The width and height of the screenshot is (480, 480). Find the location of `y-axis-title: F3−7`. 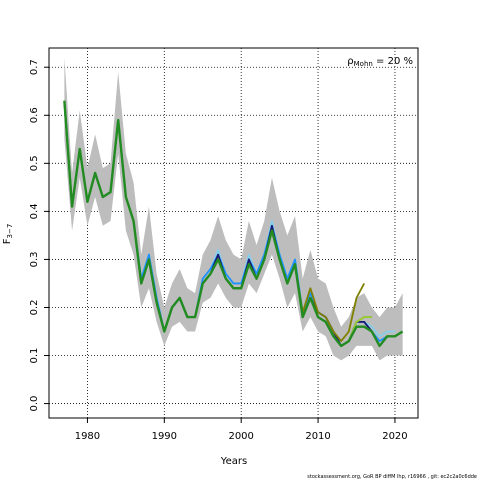

y-axis-title: F3−7 is located at coordinates (8, 234).